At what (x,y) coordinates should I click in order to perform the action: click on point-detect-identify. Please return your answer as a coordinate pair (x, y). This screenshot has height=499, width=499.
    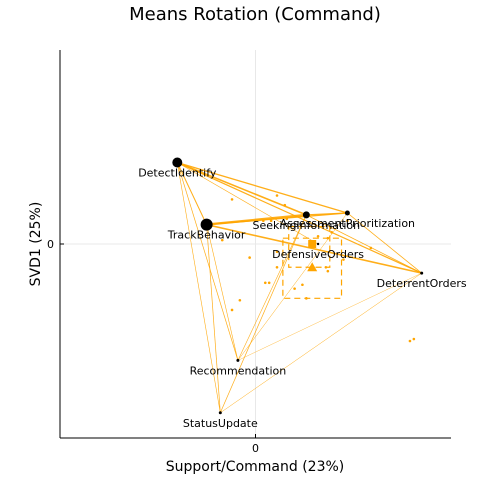
    Looking at the image, I should click on (177, 162).